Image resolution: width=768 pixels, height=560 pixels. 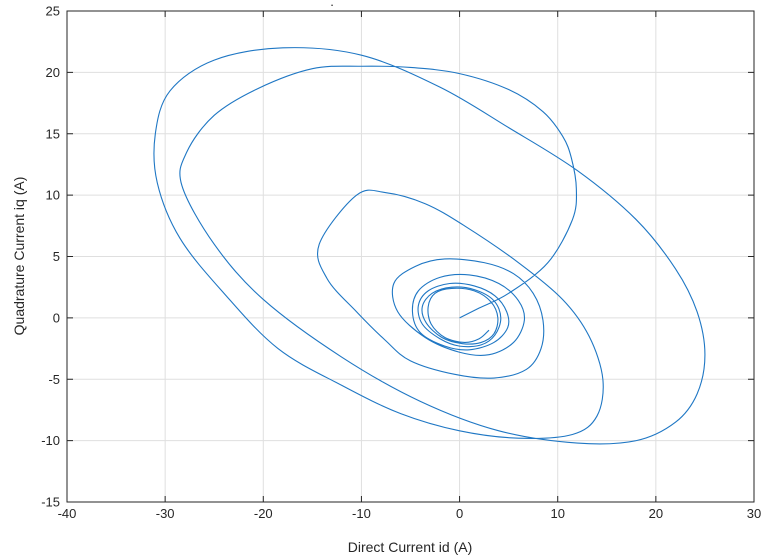 What do you see at coordinates (410, 547) in the screenshot?
I see `x-axis-title: Direct Current id (A)` at bounding box center [410, 547].